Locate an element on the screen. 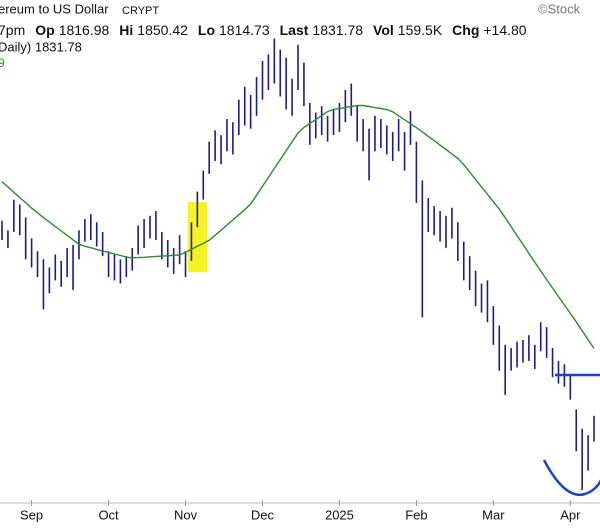  stat: Vol 159.5K is located at coordinates (407, 30).